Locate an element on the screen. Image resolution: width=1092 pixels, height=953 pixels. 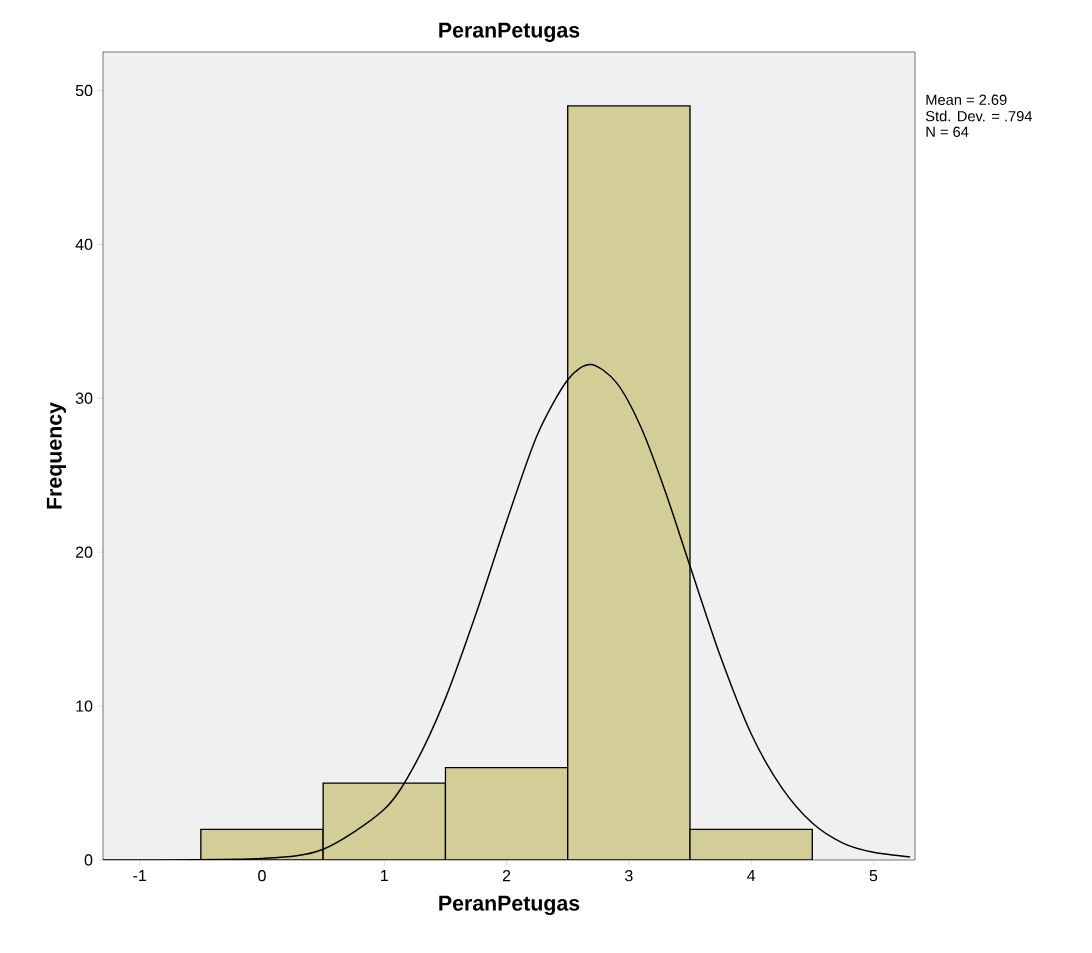
y-tick-label: 50 is located at coordinates (84, 90).